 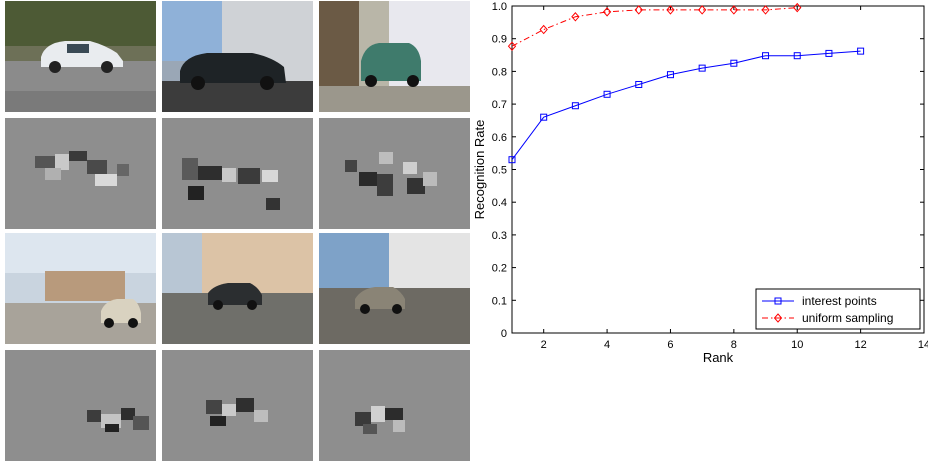 I want to click on x-tick-label: 8, so click(x=734, y=345).